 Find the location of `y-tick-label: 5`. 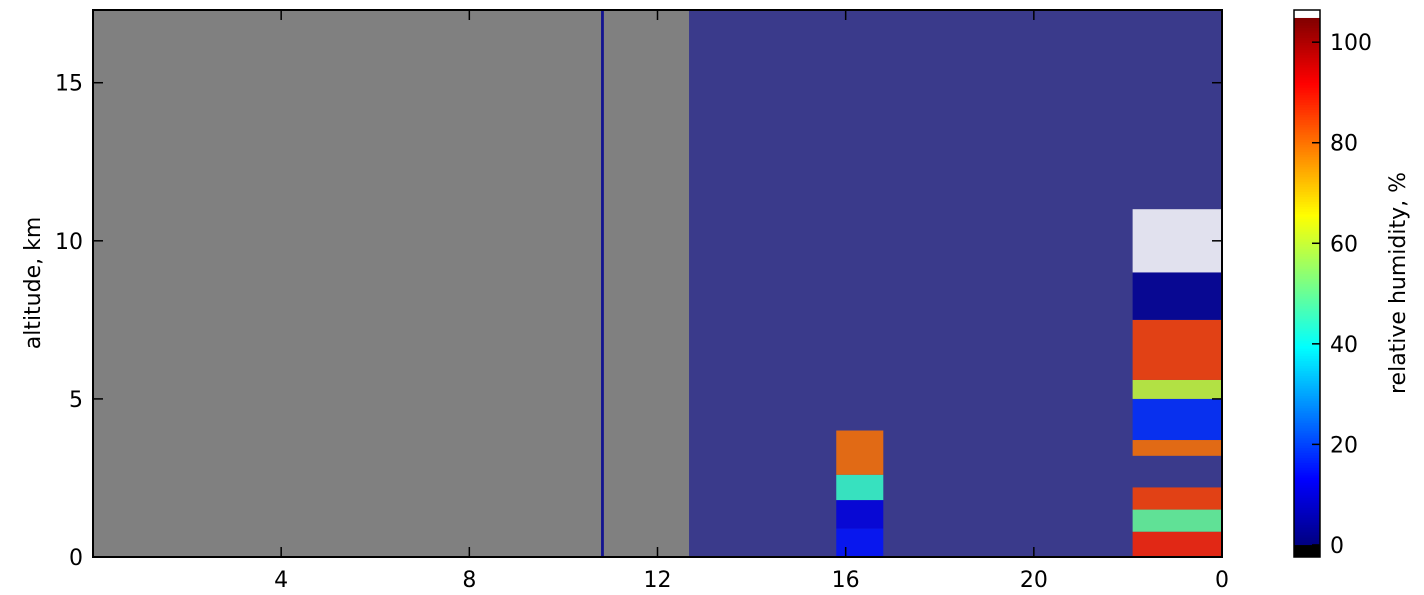

y-tick-label: 5 is located at coordinates (76, 400).